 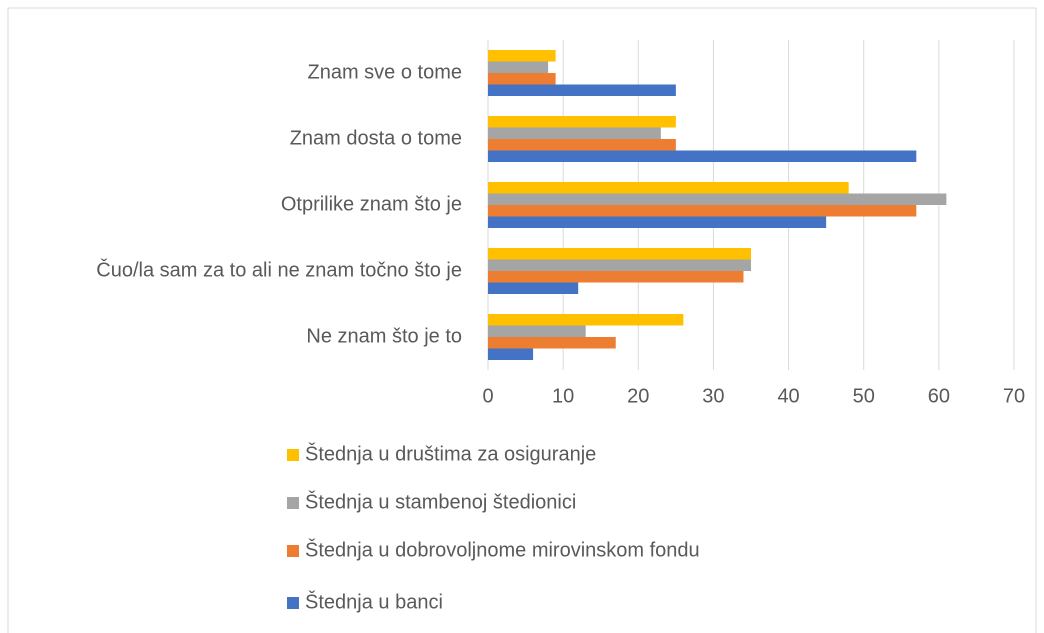 What do you see at coordinates (638, 396) in the screenshot?
I see `x-tick-label: 20` at bounding box center [638, 396].